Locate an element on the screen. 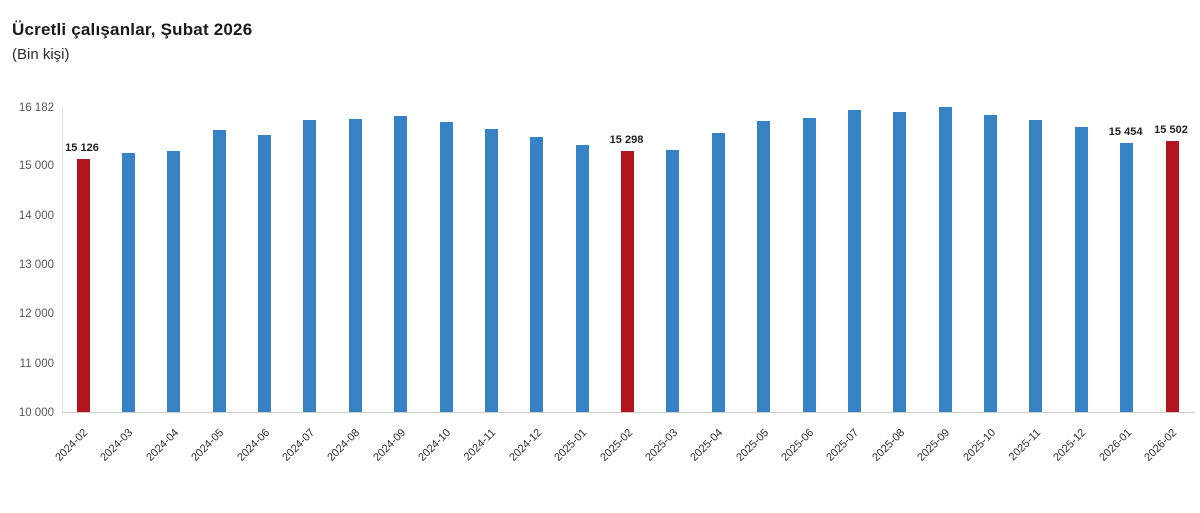 The image size is (1200, 513). y-tick-label: 15 000 is located at coordinates (36, 166).